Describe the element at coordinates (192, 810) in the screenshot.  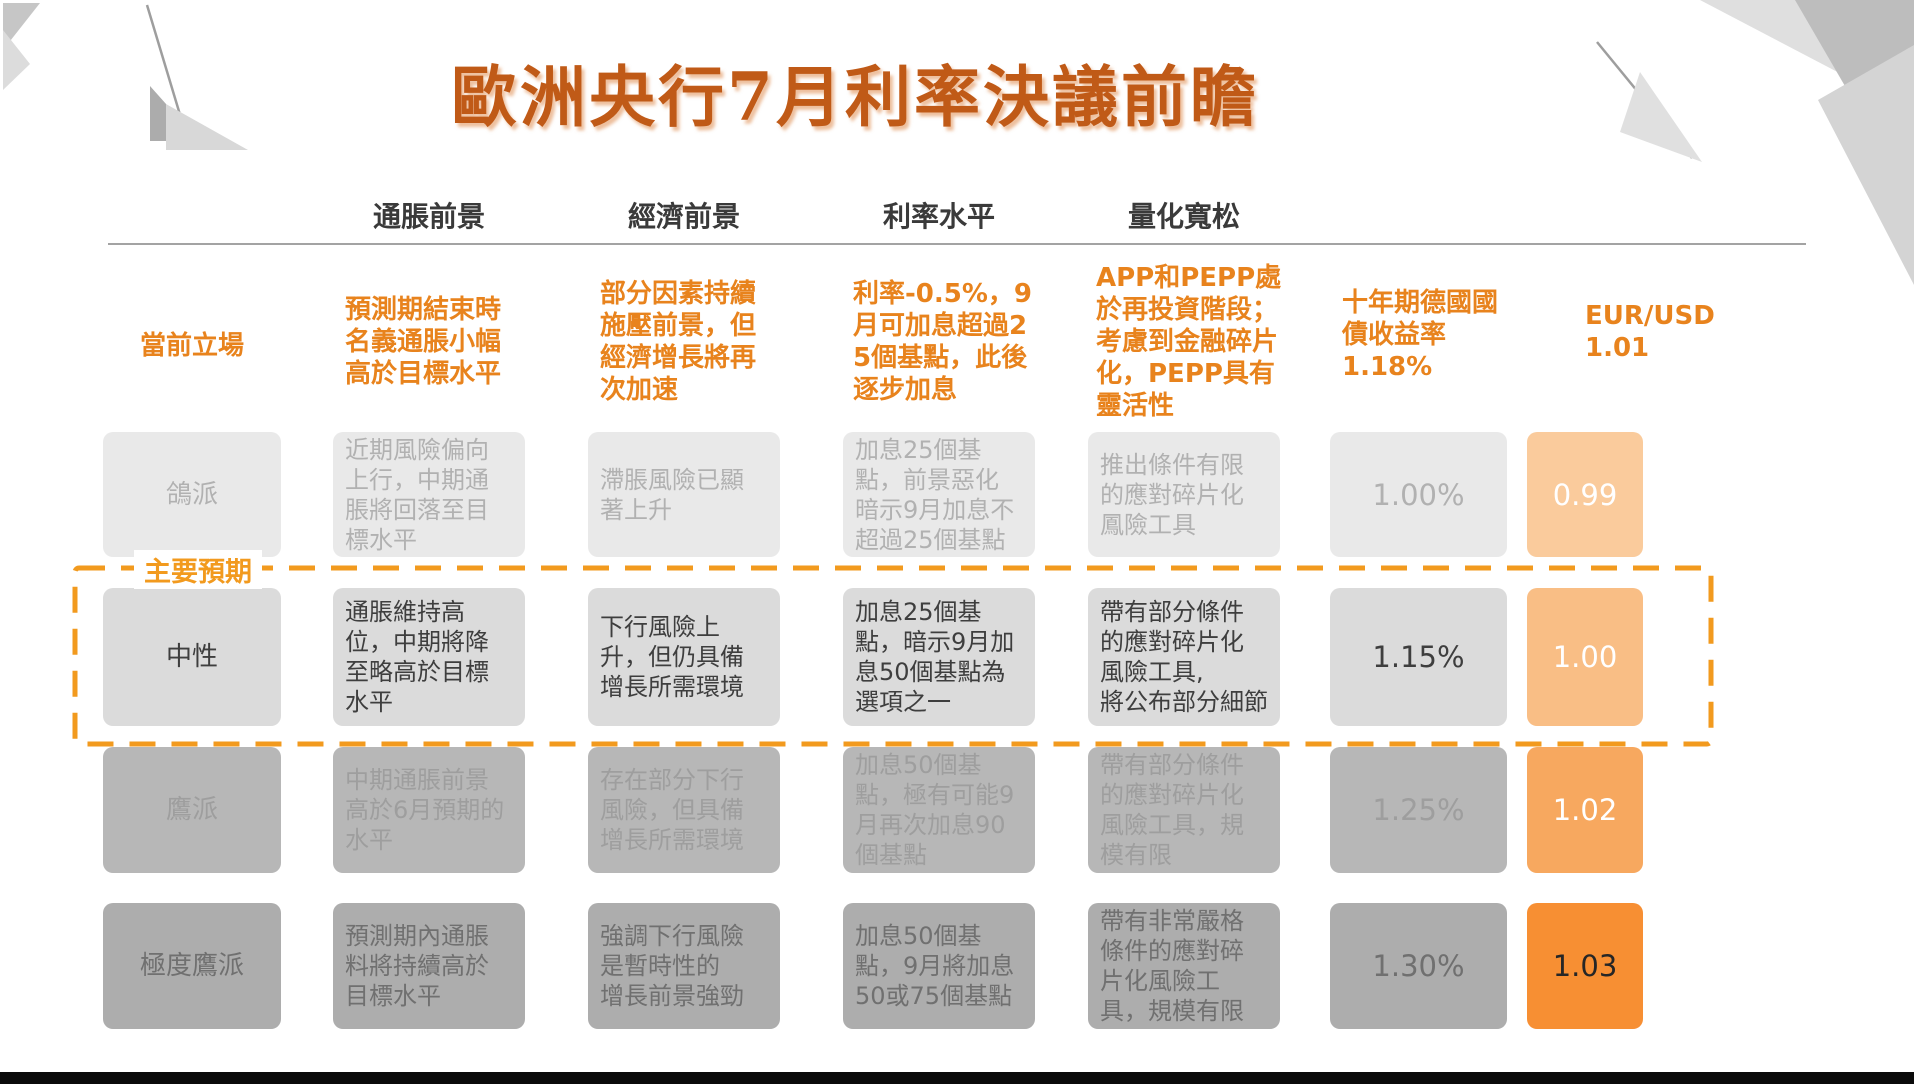
I see `stance-cell-hawk: 鷹派` at that location.